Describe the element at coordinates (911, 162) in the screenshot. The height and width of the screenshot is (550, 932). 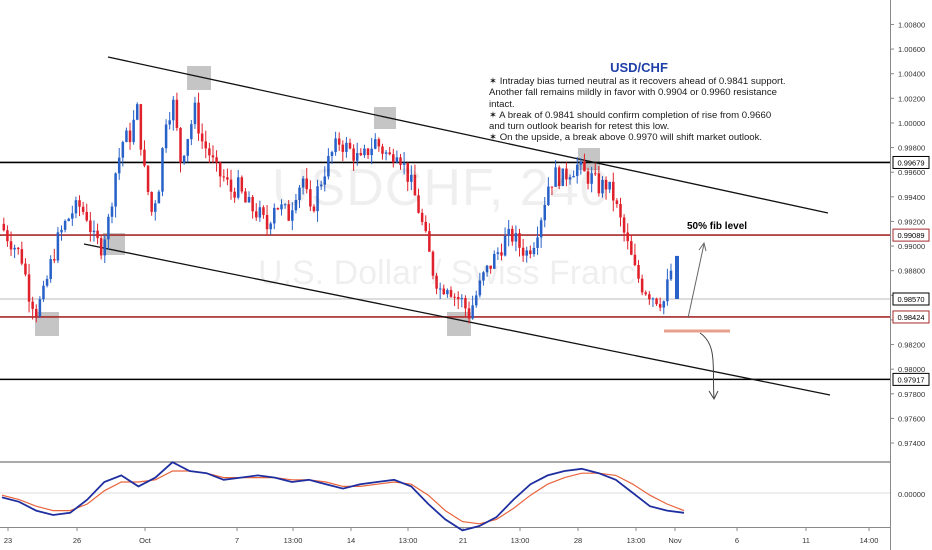
I see `price-tag-box` at that location.